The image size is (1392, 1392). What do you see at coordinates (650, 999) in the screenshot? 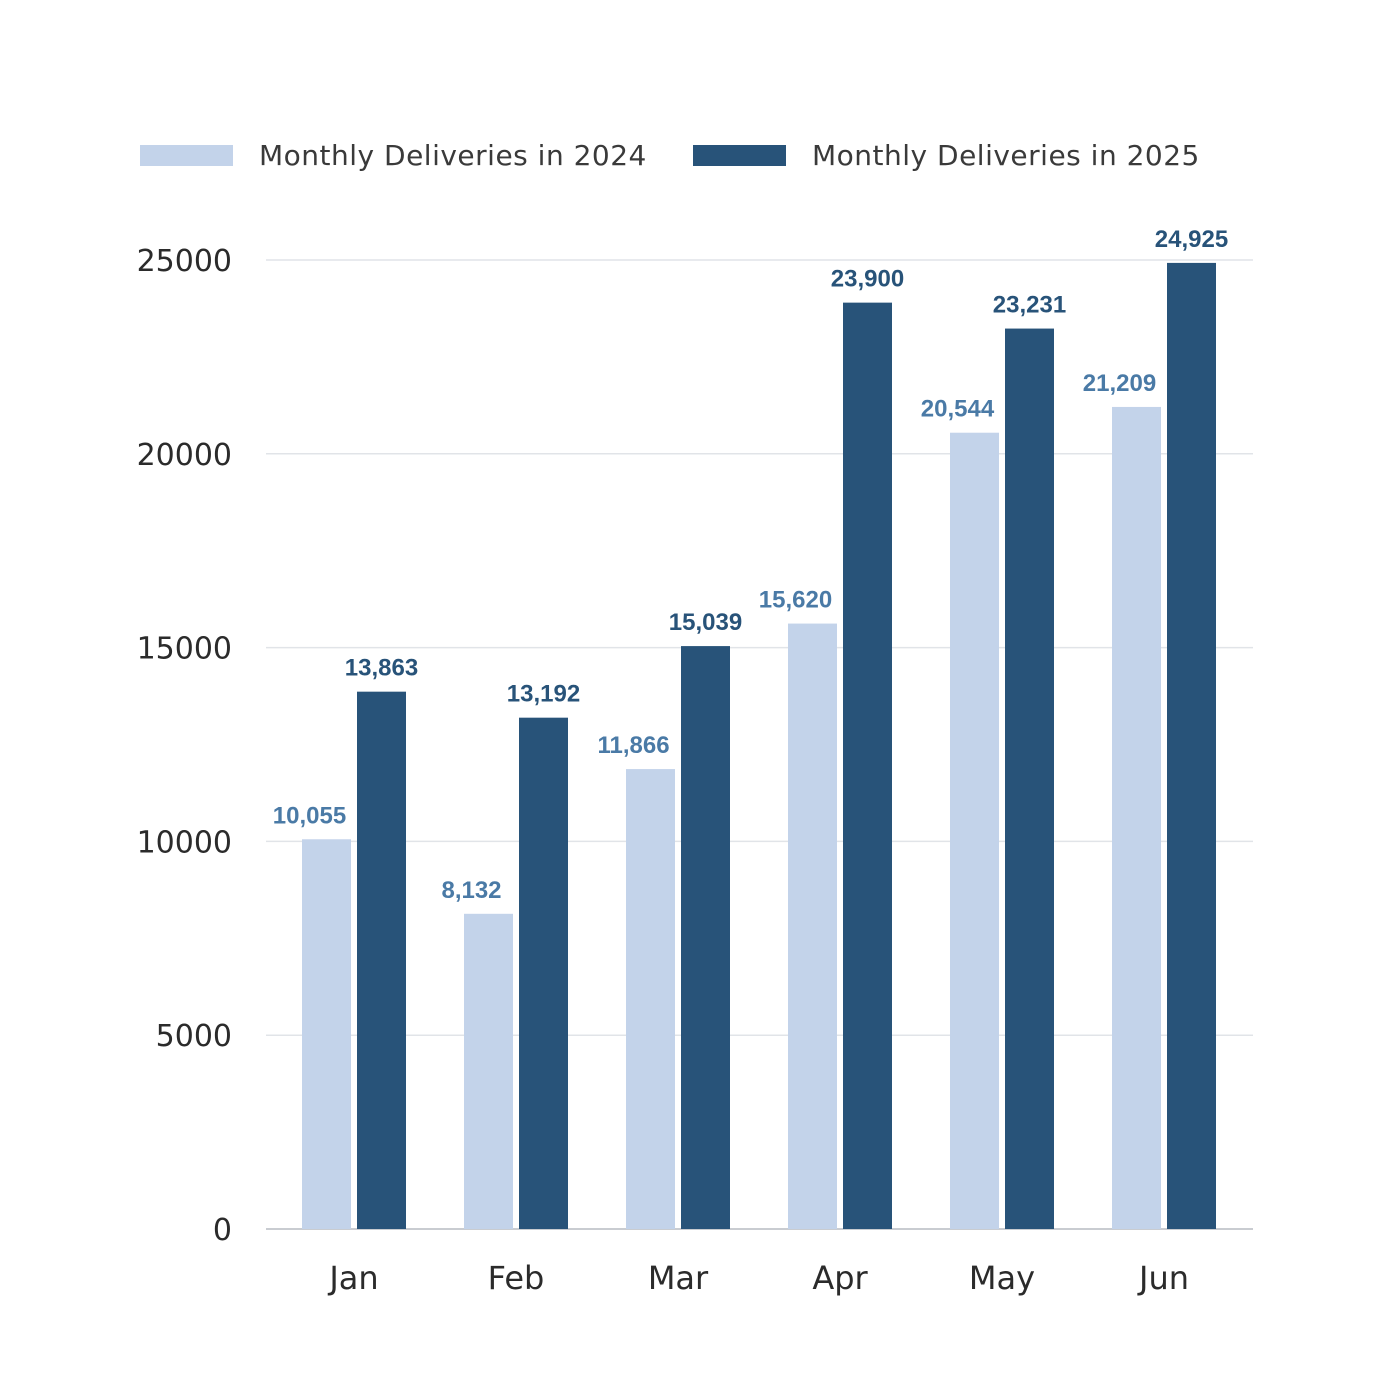
I see `bar-mar-2024` at bounding box center [650, 999].